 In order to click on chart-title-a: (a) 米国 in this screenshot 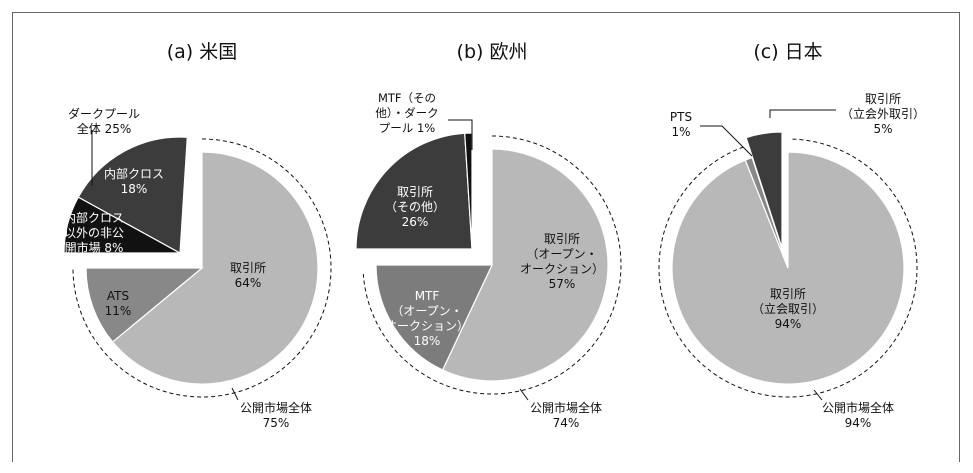, I will do `click(202, 52)`.